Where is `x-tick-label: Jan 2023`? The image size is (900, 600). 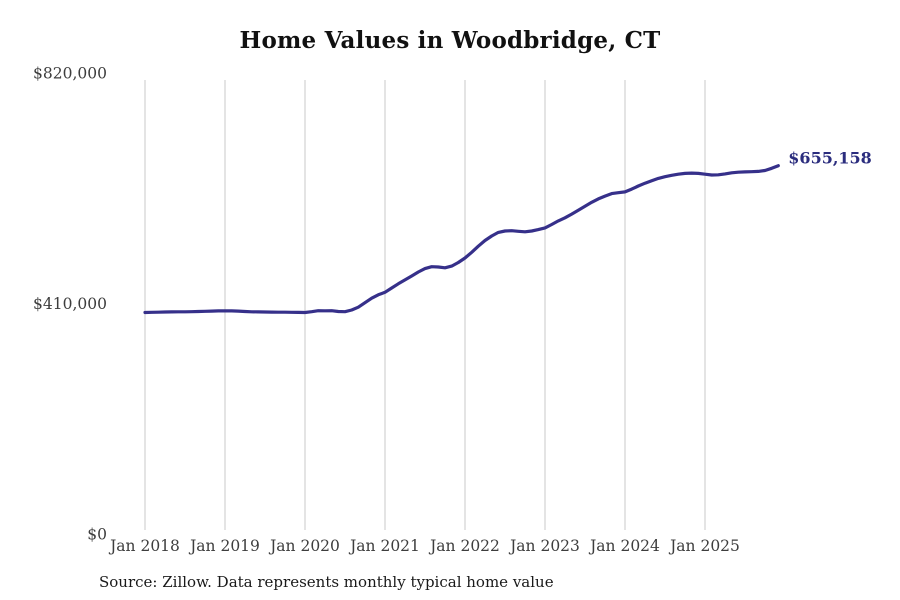 x-tick-label: Jan 2023 is located at coordinates (544, 546).